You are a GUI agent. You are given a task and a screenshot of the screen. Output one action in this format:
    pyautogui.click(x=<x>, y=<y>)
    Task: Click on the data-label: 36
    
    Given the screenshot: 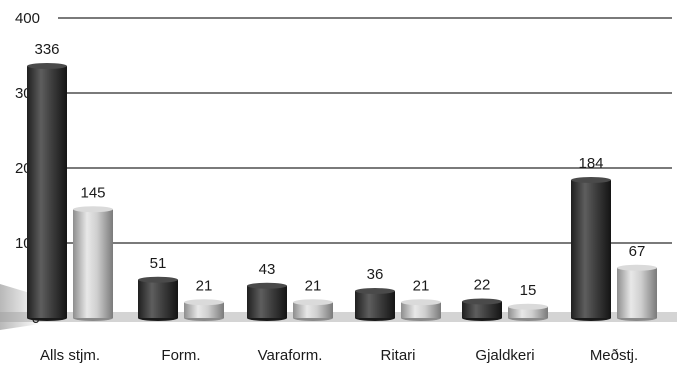 What is the action you would take?
    pyautogui.click(x=375, y=274)
    